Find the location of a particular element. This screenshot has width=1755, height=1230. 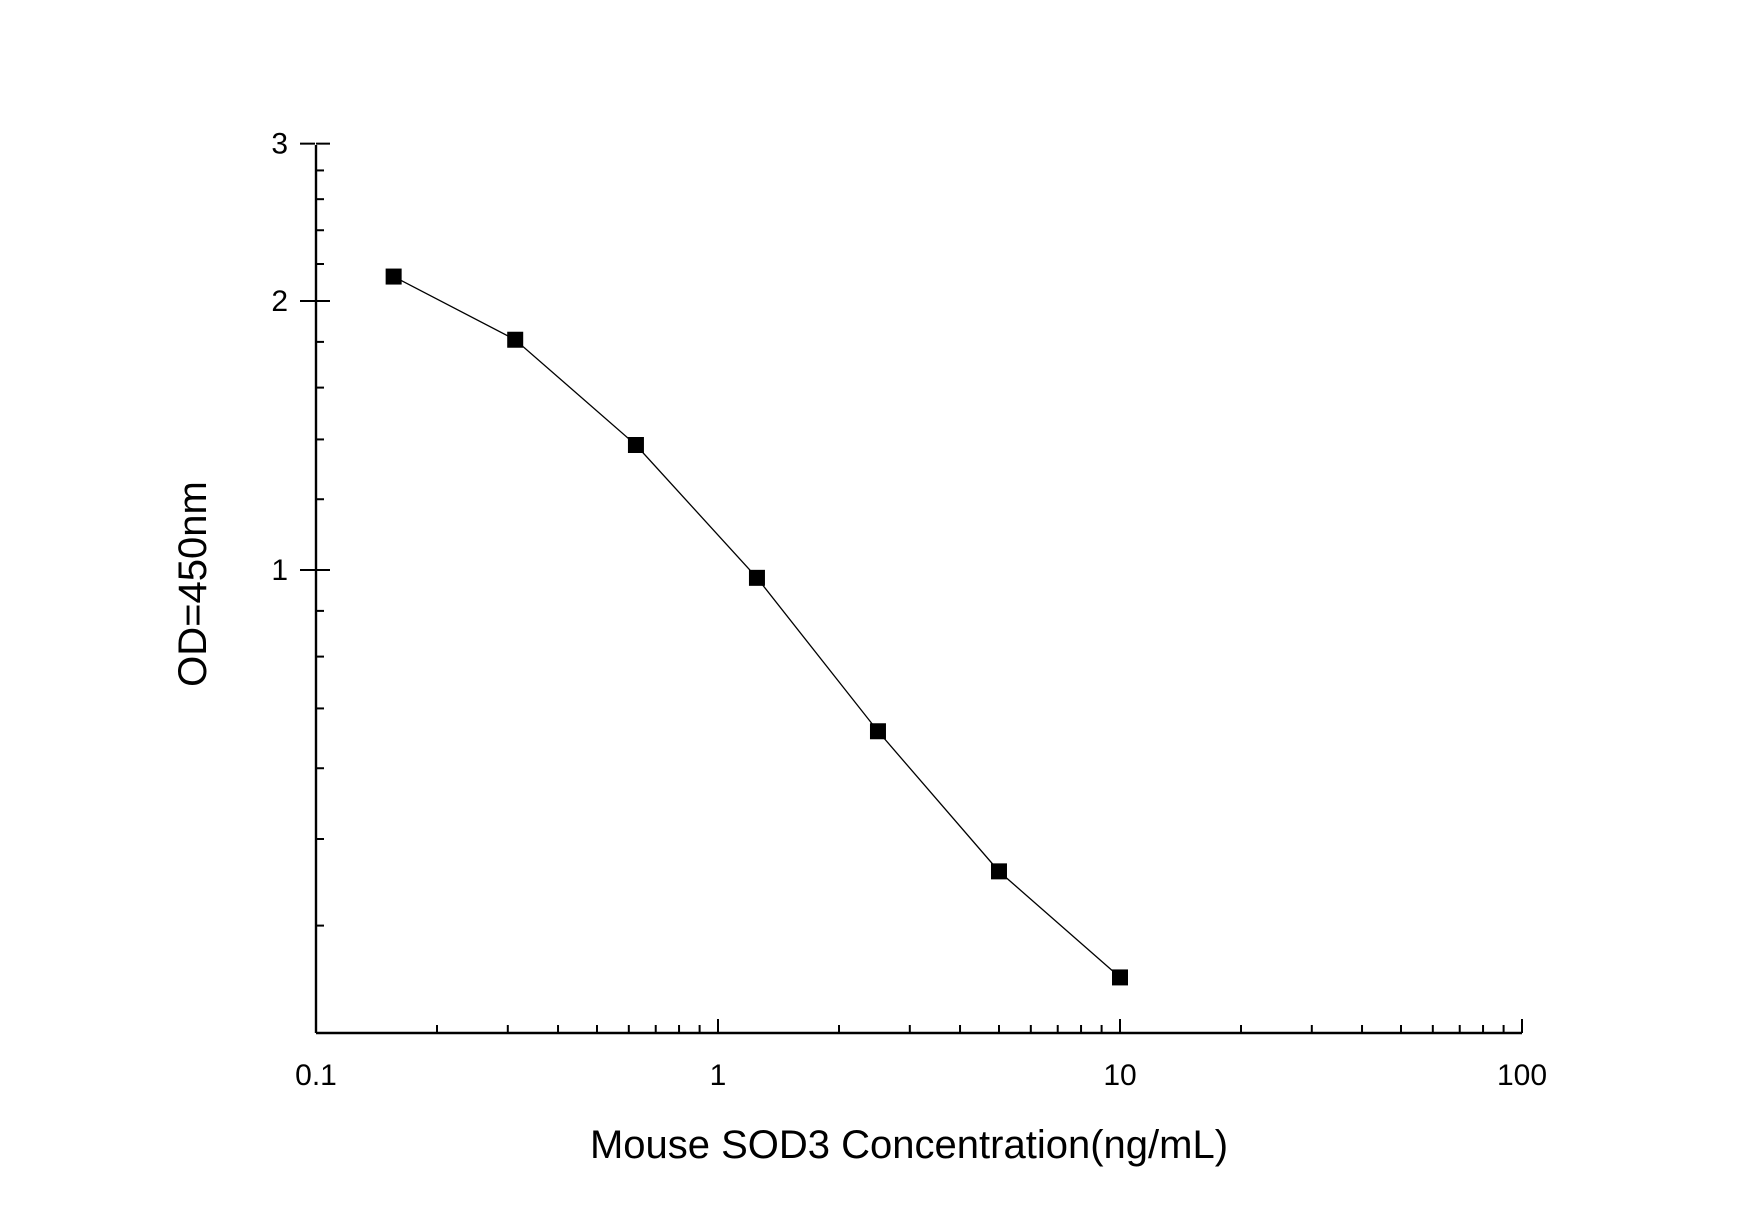

x-tick-label: 0.1 is located at coordinates (316, 1075).